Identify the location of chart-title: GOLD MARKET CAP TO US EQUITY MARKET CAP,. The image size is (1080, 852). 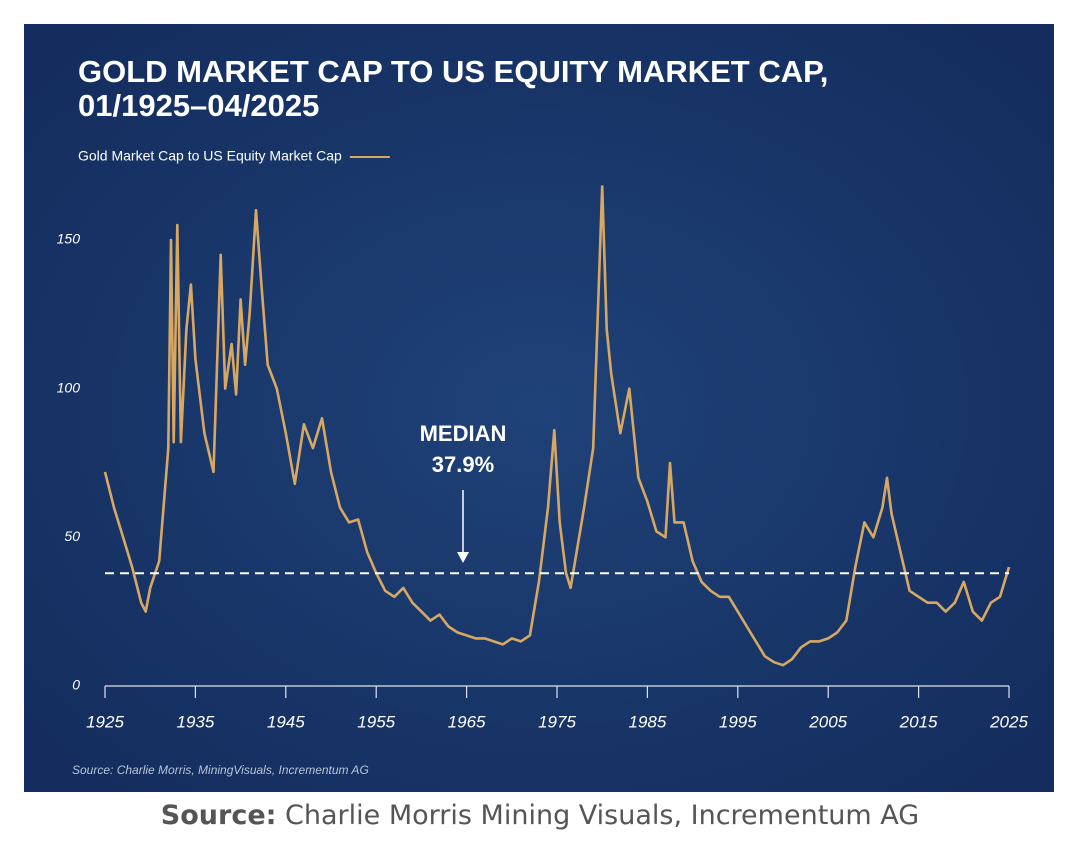
(453, 71).